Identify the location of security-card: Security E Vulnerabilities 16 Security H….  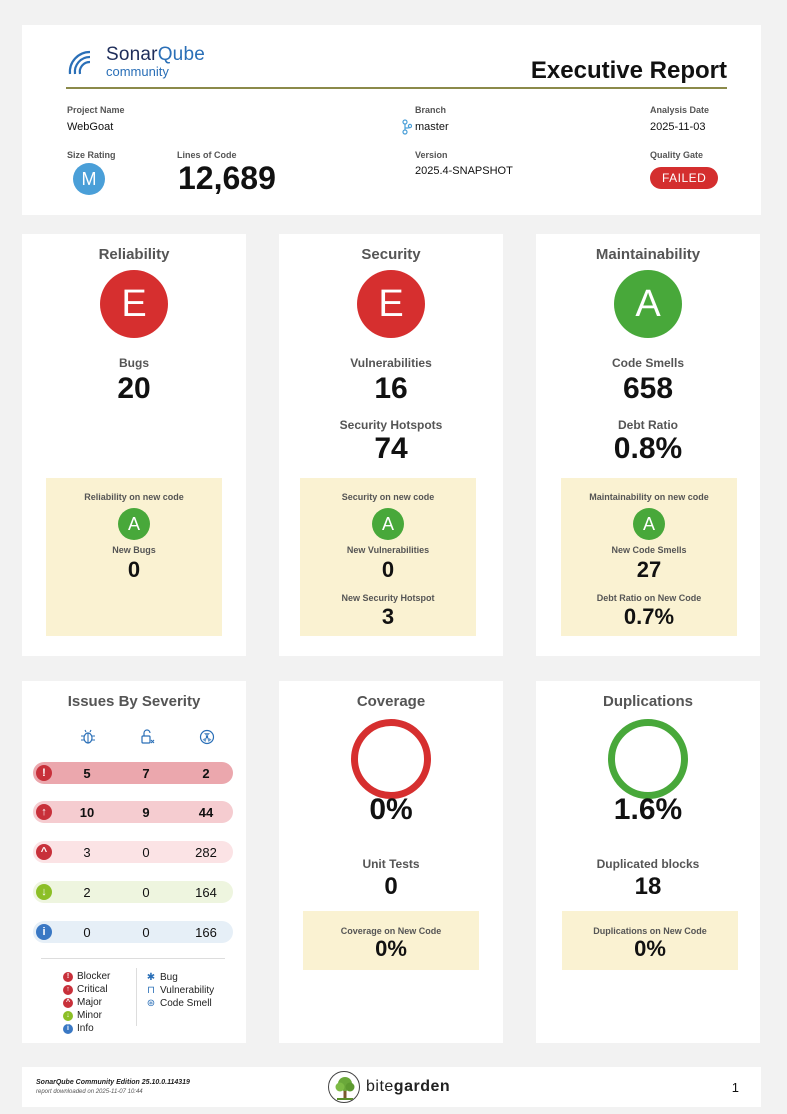
(391, 445).